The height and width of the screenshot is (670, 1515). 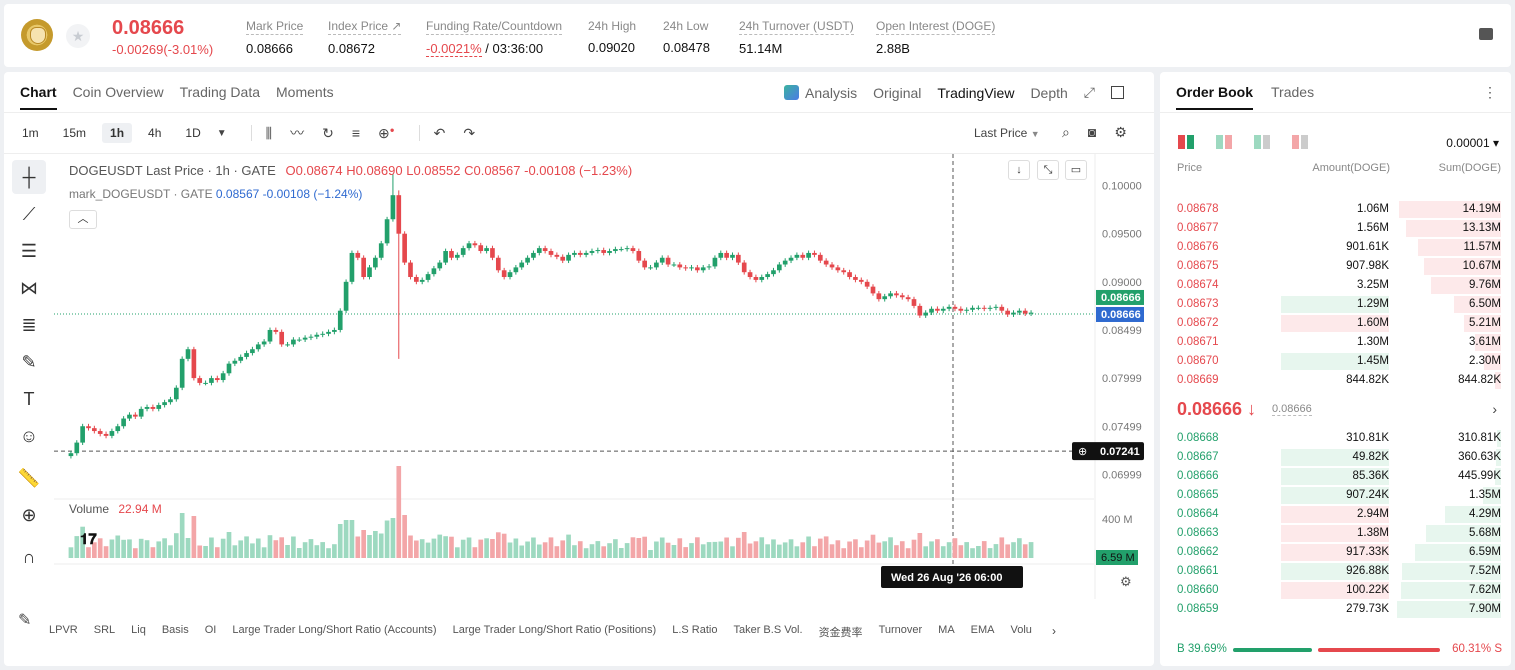 What do you see at coordinates (210, 630) in the screenshot?
I see `indicator-4: OI` at bounding box center [210, 630].